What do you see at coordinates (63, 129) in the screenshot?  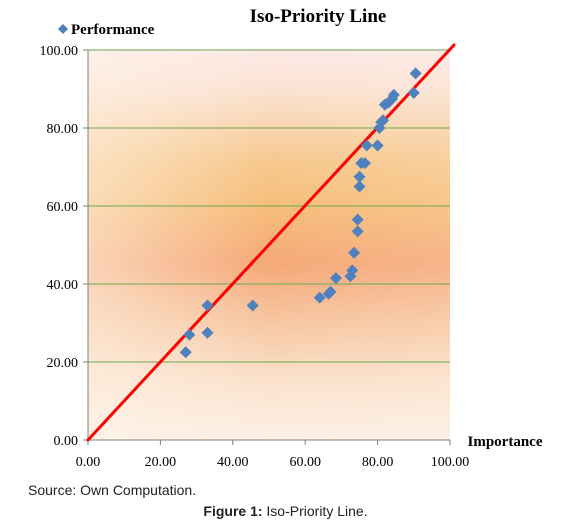 I see `y-tick-label: 80.00` at bounding box center [63, 129].